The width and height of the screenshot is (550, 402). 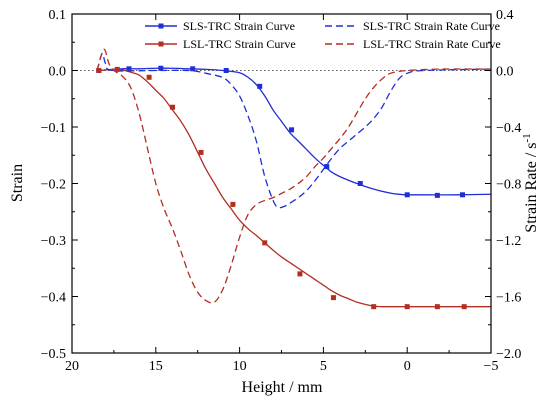 I want to click on x-tick-label: −5, so click(x=491, y=366).